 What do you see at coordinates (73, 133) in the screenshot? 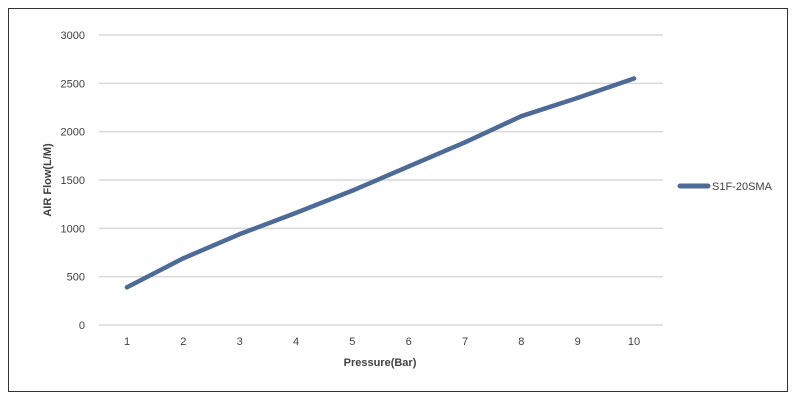
I see `y-tick-label: 2000` at bounding box center [73, 133].